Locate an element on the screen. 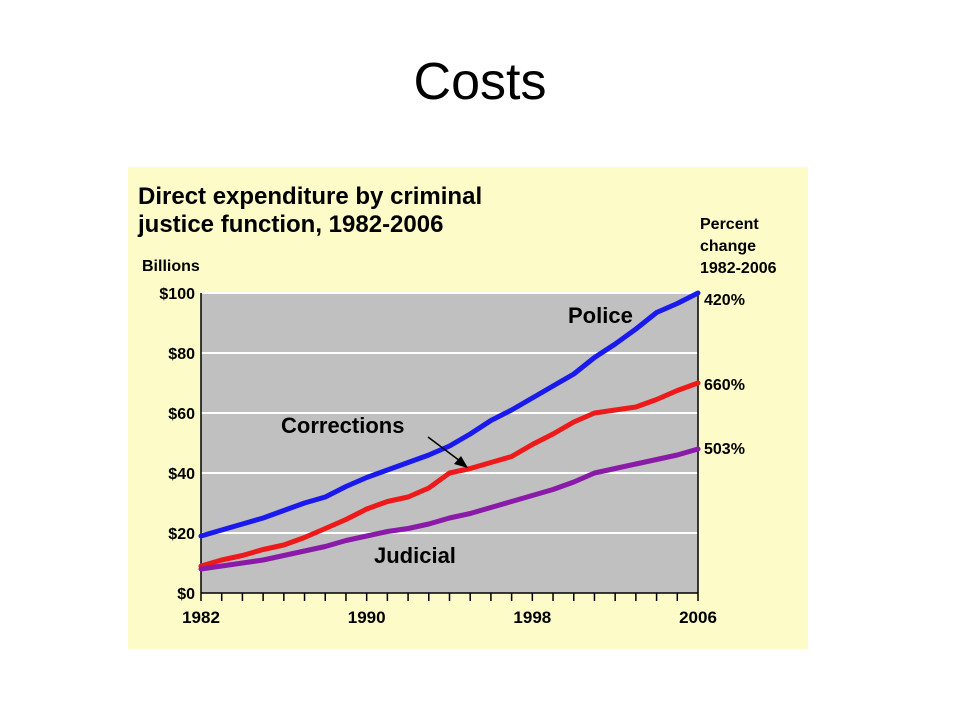  y-tick-label: $100 is located at coordinates (177, 294).